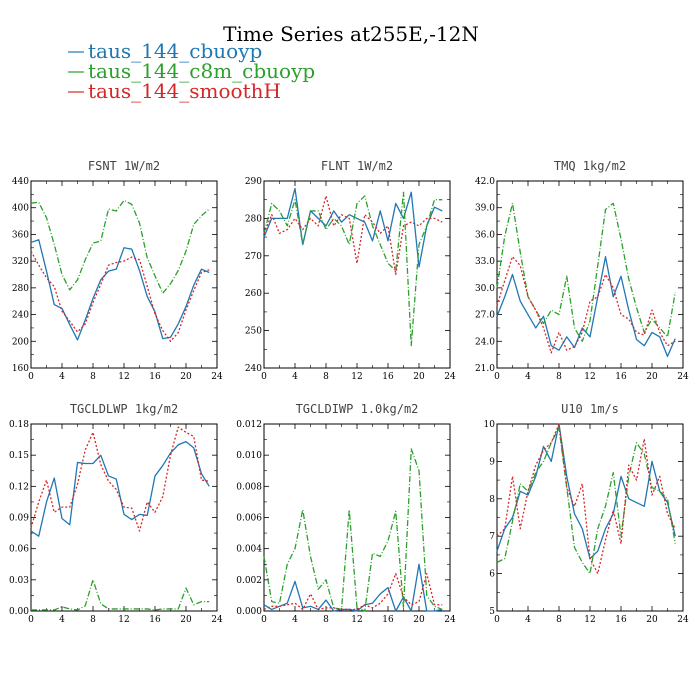  Describe the element at coordinates (492, 537) in the screenshot. I see `y-tick-label: 7` at that location.